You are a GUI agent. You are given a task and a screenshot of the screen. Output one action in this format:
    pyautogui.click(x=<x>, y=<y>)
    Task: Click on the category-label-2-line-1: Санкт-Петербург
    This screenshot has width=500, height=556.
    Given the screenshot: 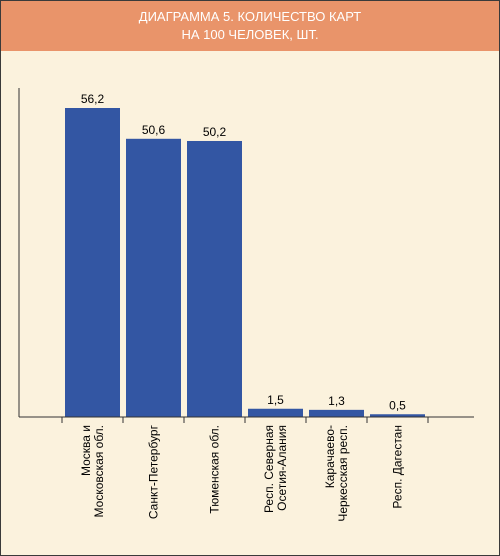 What is the action you would take?
    pyautogui.click(x=154, y=471)
    